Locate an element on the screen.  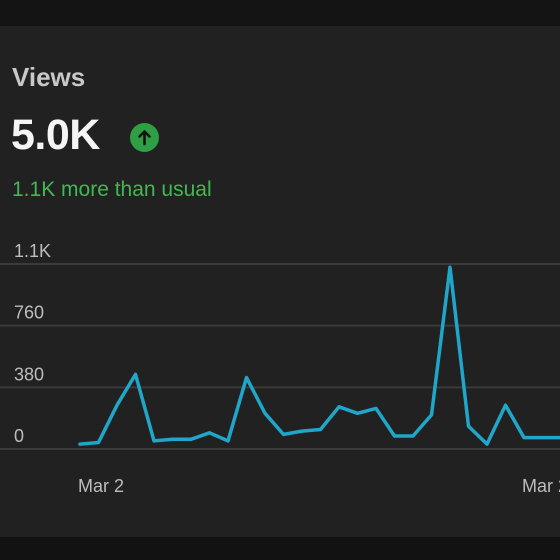
top-bar is located at coordinates (280, 13).